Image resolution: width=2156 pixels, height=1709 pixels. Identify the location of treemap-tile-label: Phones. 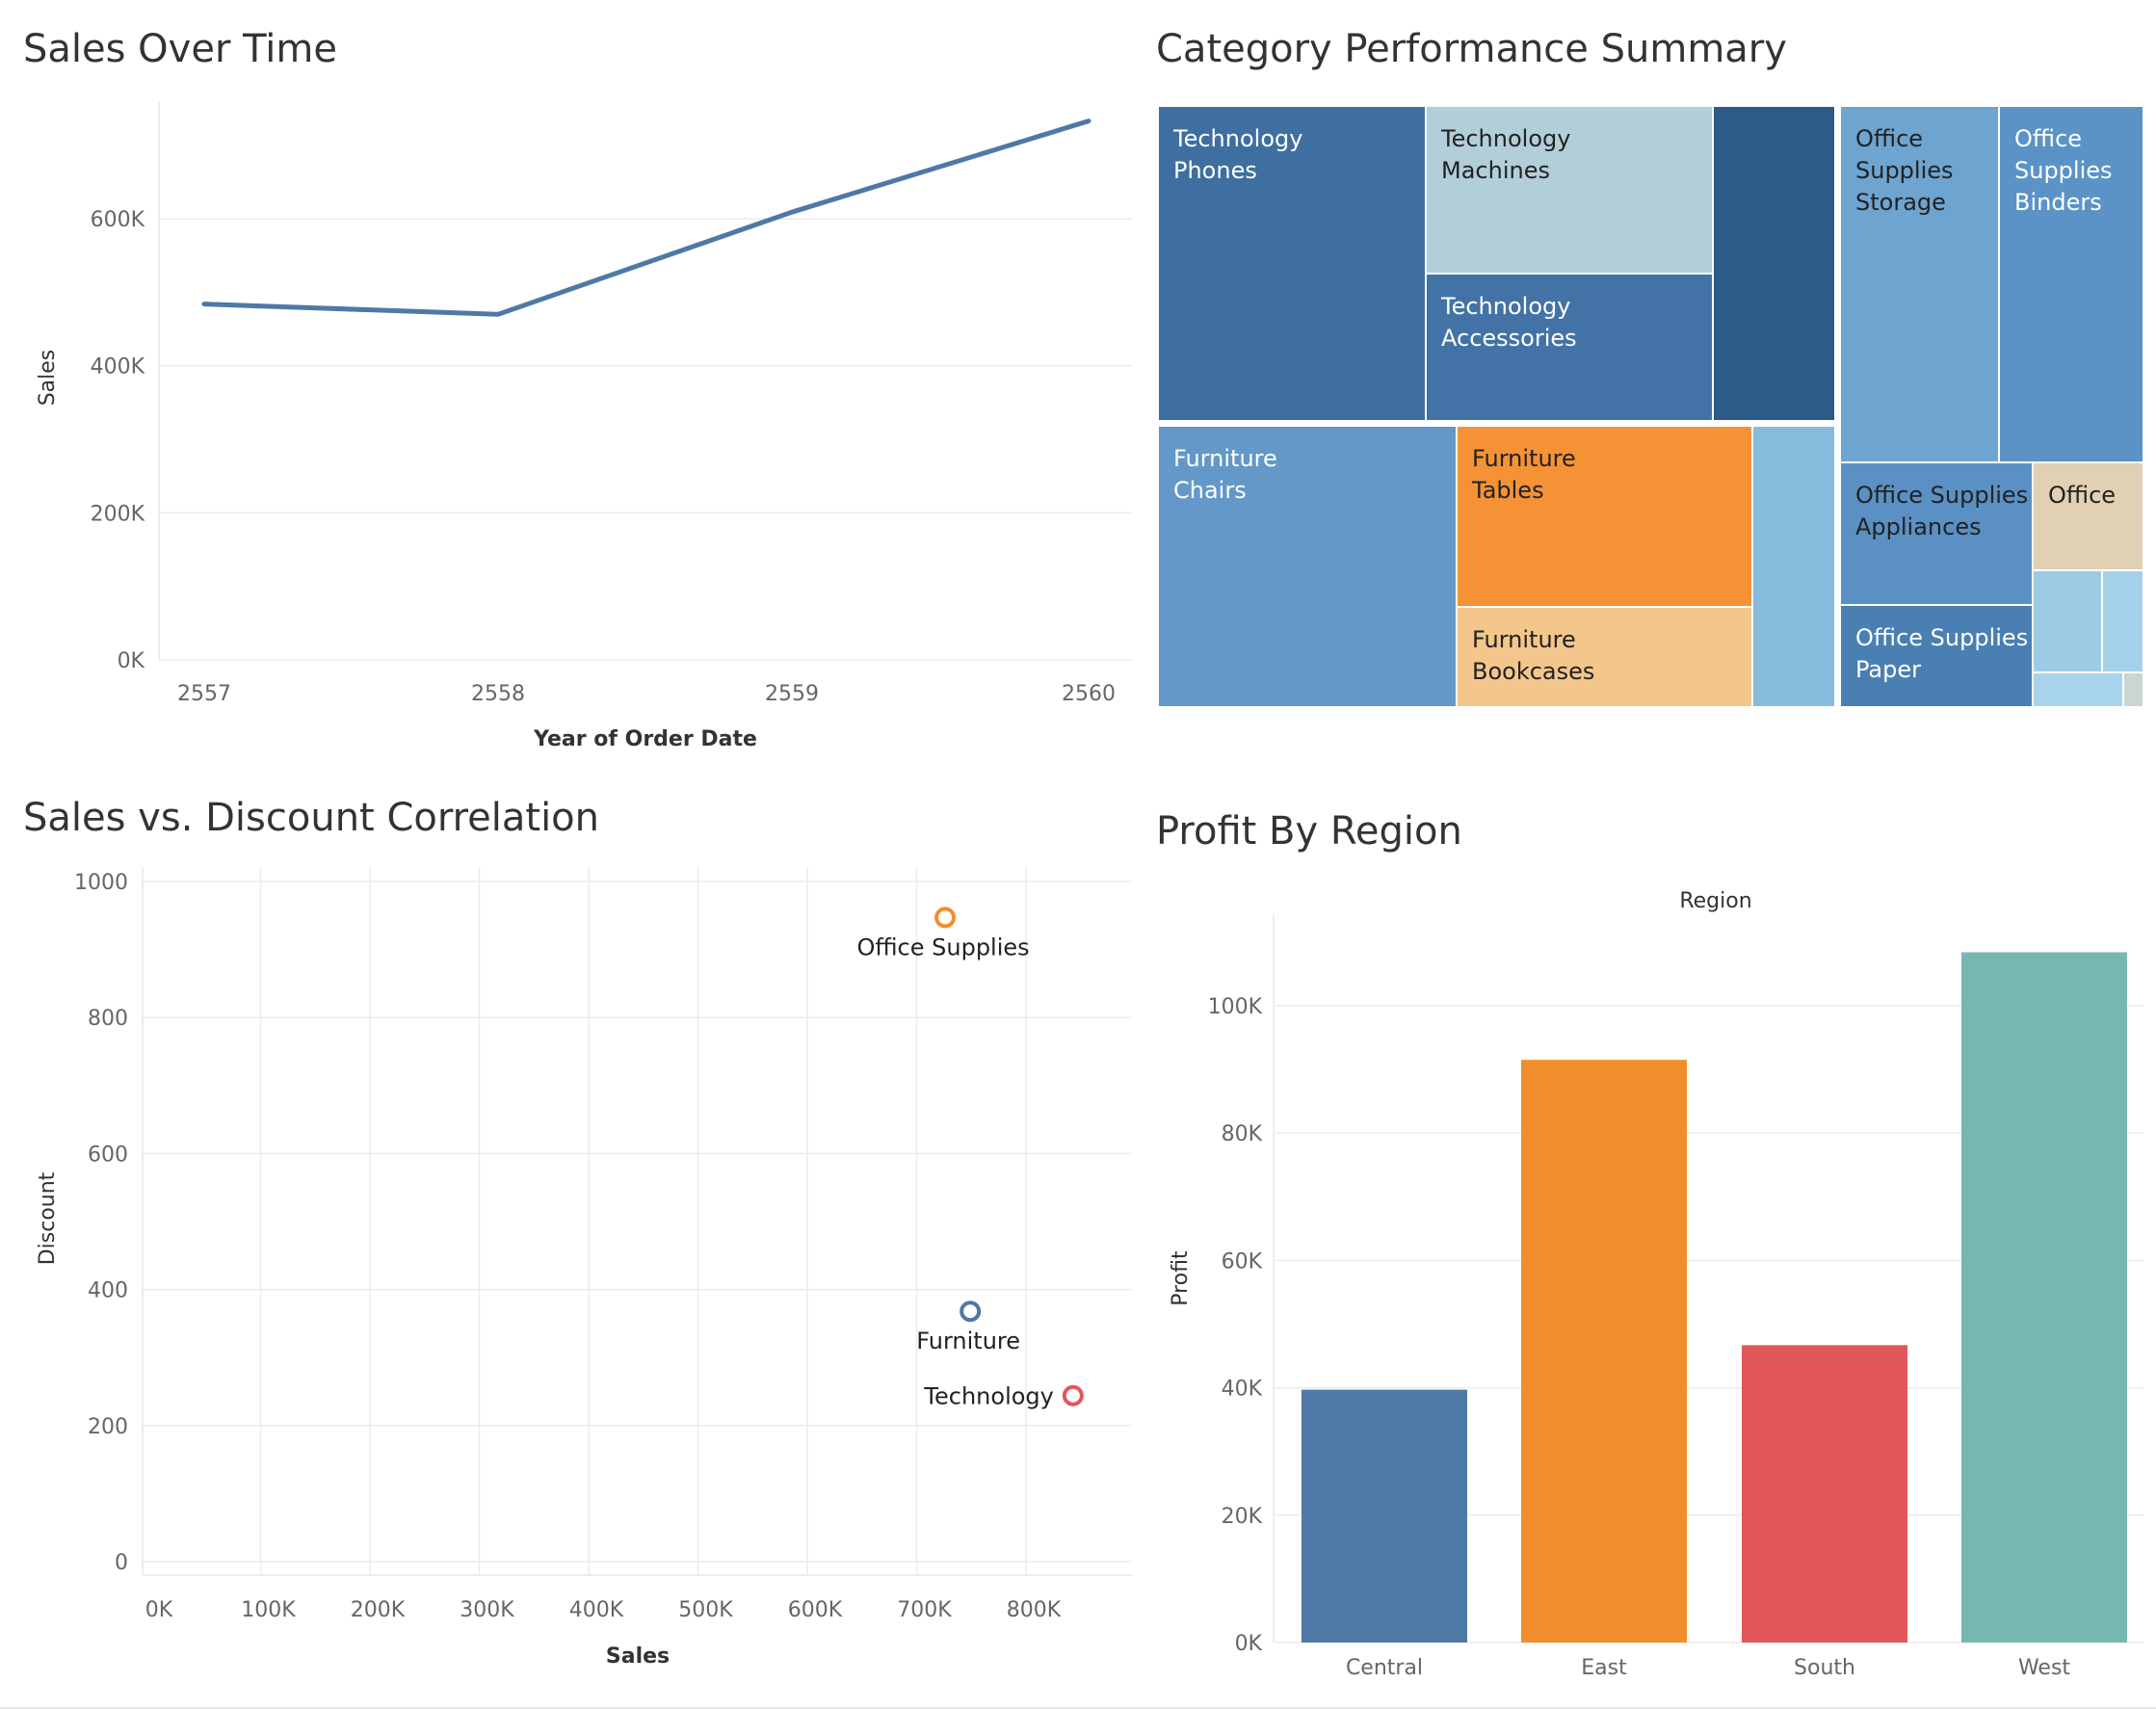
(1215, 170).